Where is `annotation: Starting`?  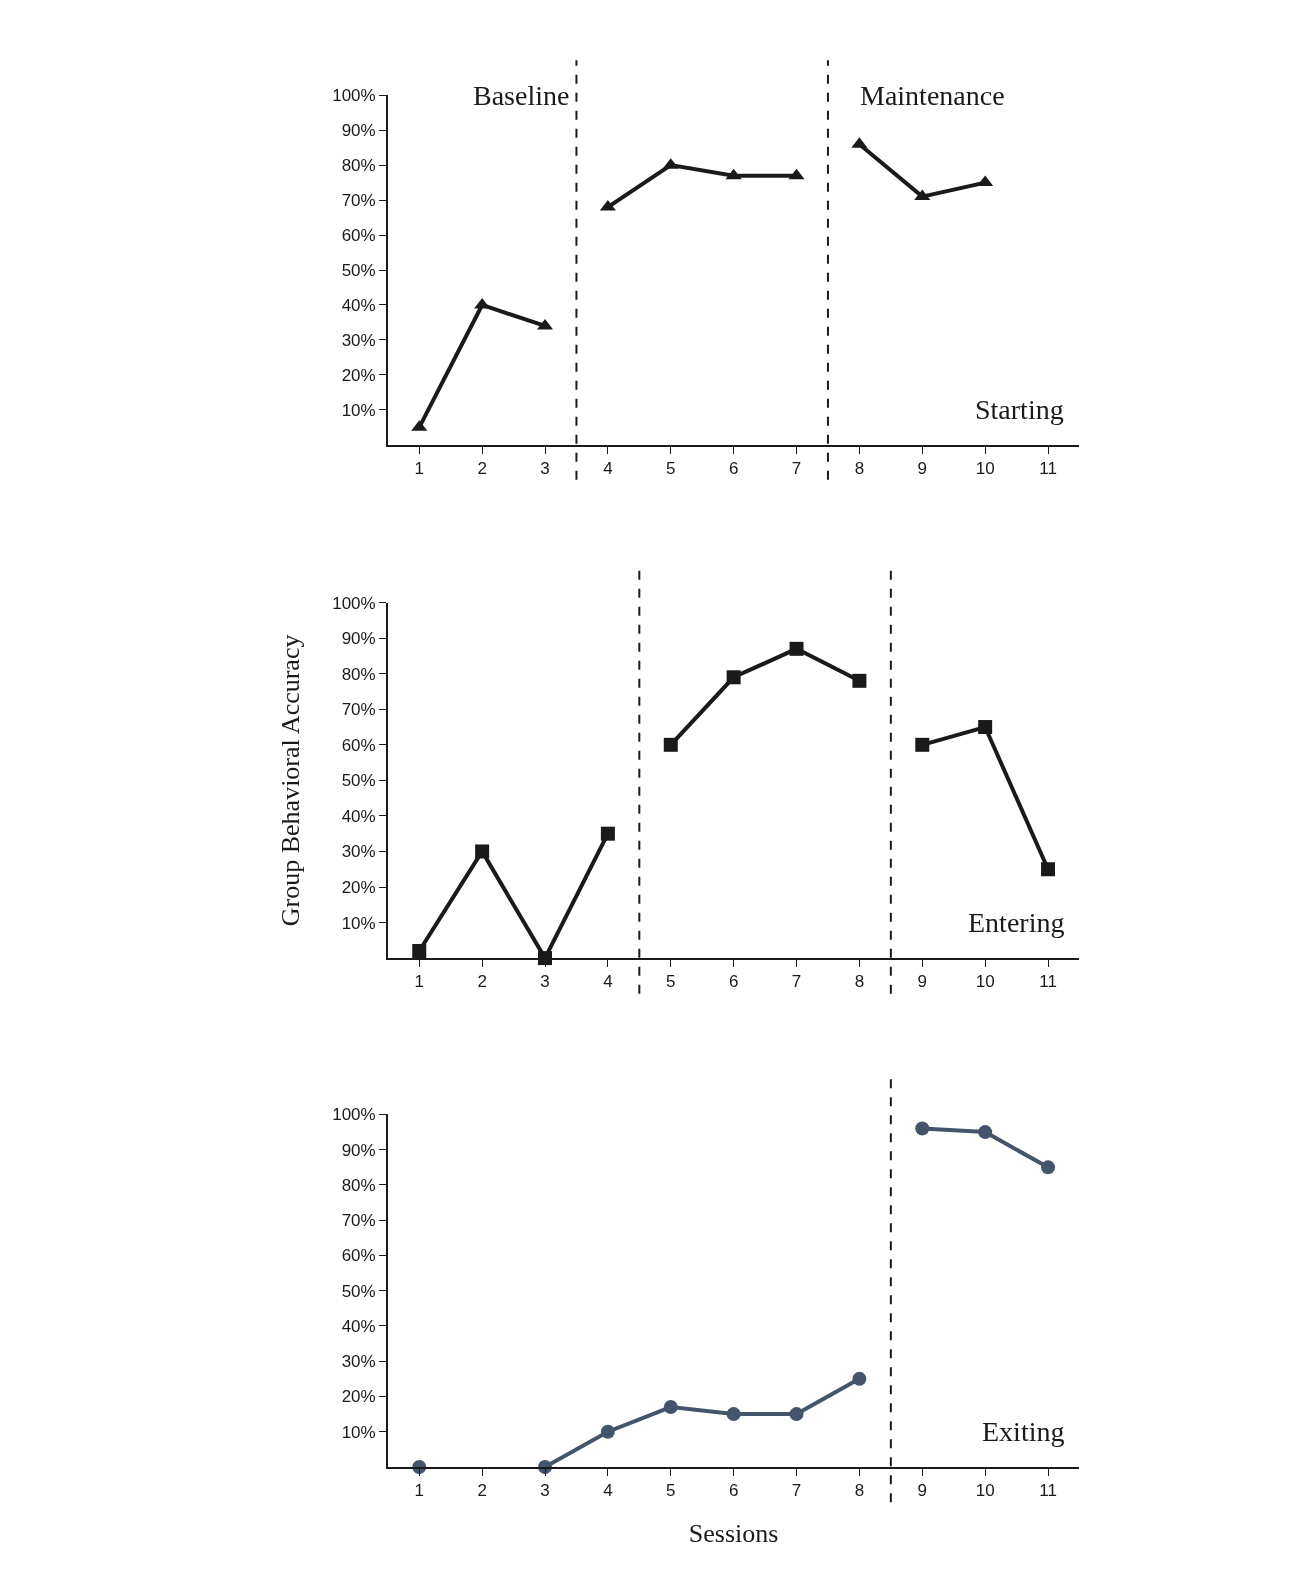
annotation: Starting is located at coordinates (1019, 409).